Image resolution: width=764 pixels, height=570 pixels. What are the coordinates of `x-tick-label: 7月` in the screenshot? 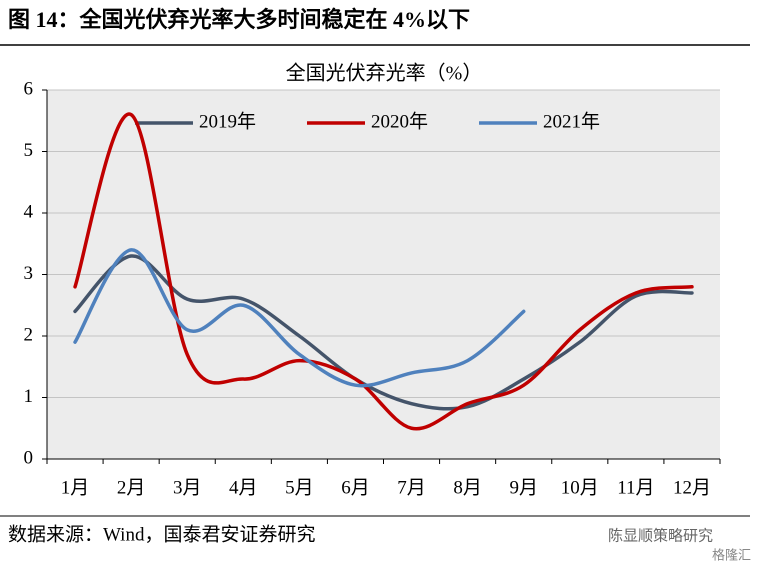 It's located at (411, 487).